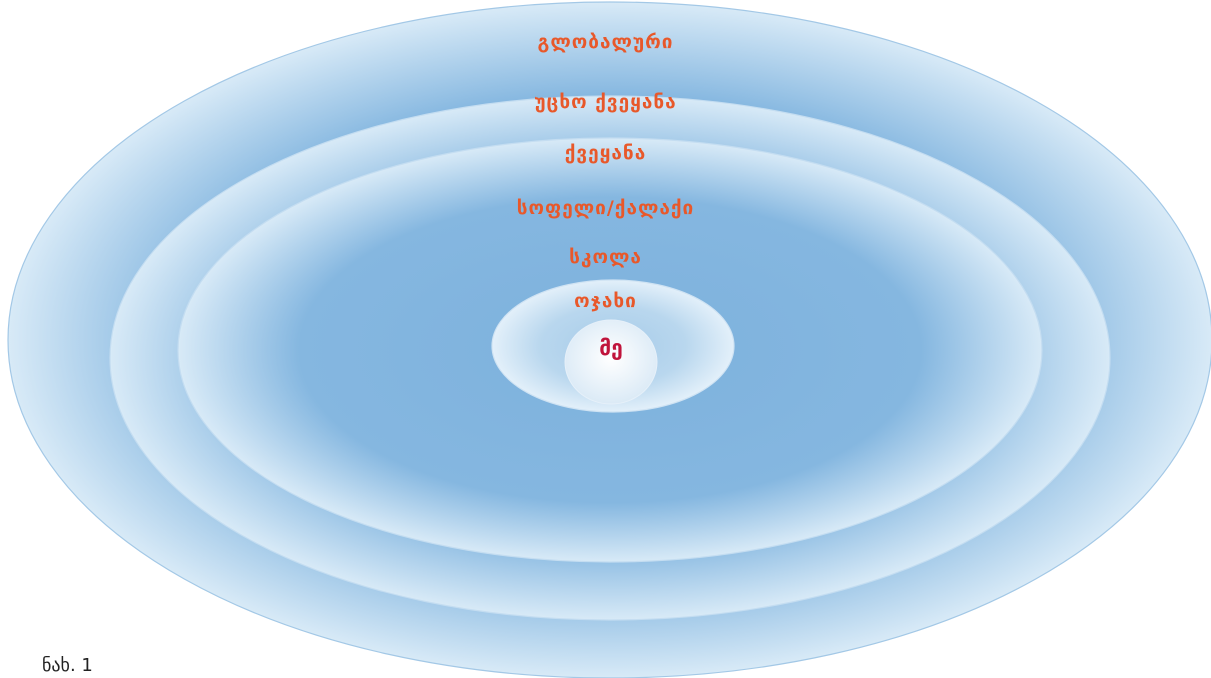 Image resolution: width=1211 pixels, height=678 pixels. What do you see at coordinates (611, 348) in the screenshot?
I see `label-me: მე` at bounding box center [611, 348].